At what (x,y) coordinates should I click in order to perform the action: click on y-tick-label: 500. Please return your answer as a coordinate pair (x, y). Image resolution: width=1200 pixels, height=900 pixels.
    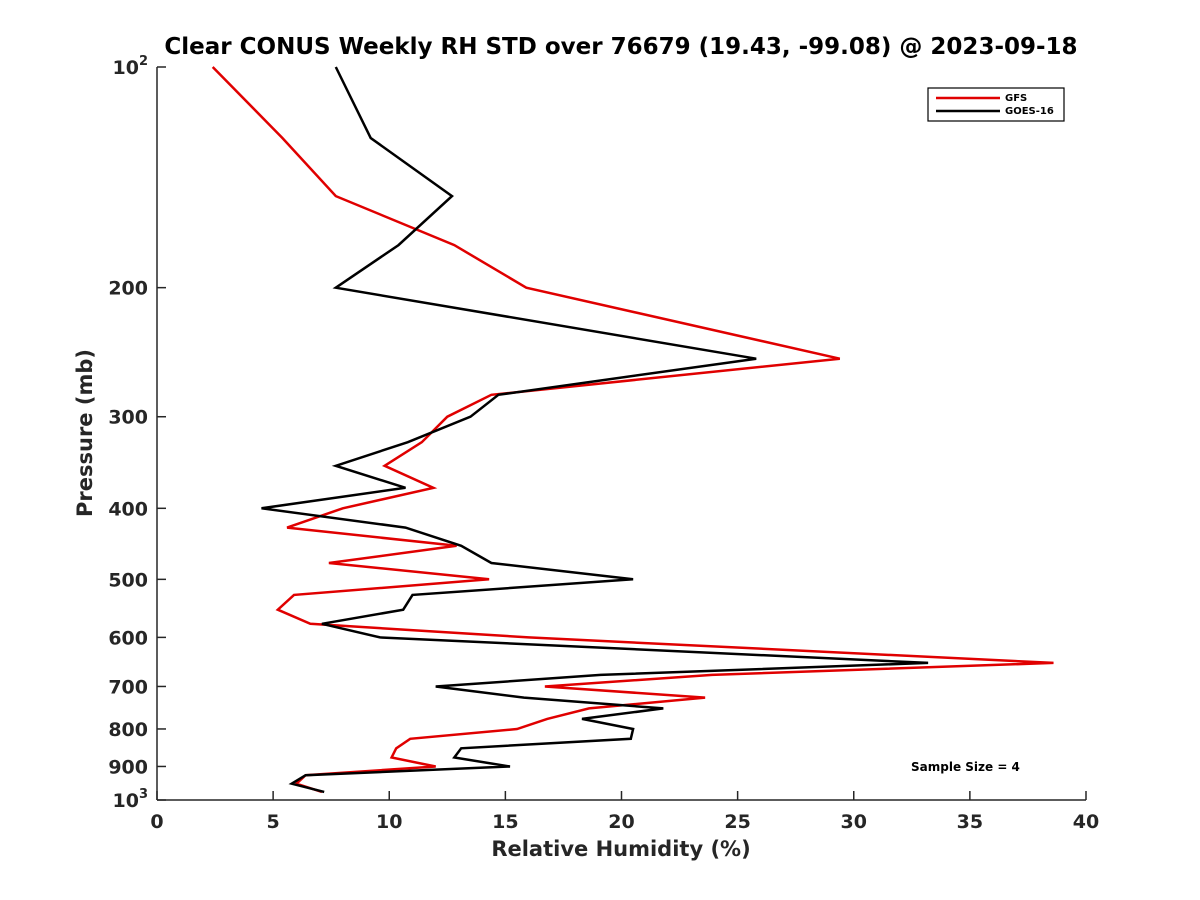
    Looking at the image, I should click on (128, 580).